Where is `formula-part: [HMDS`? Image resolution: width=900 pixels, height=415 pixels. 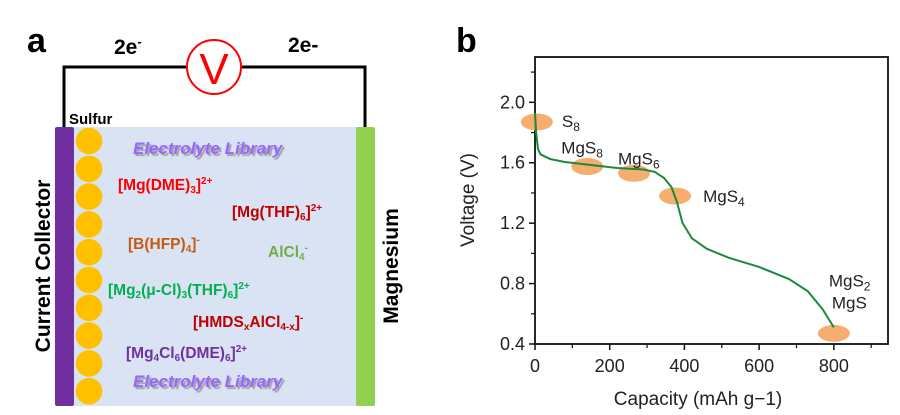
formula-part: [HMDS is located at coordinates (218, 322).